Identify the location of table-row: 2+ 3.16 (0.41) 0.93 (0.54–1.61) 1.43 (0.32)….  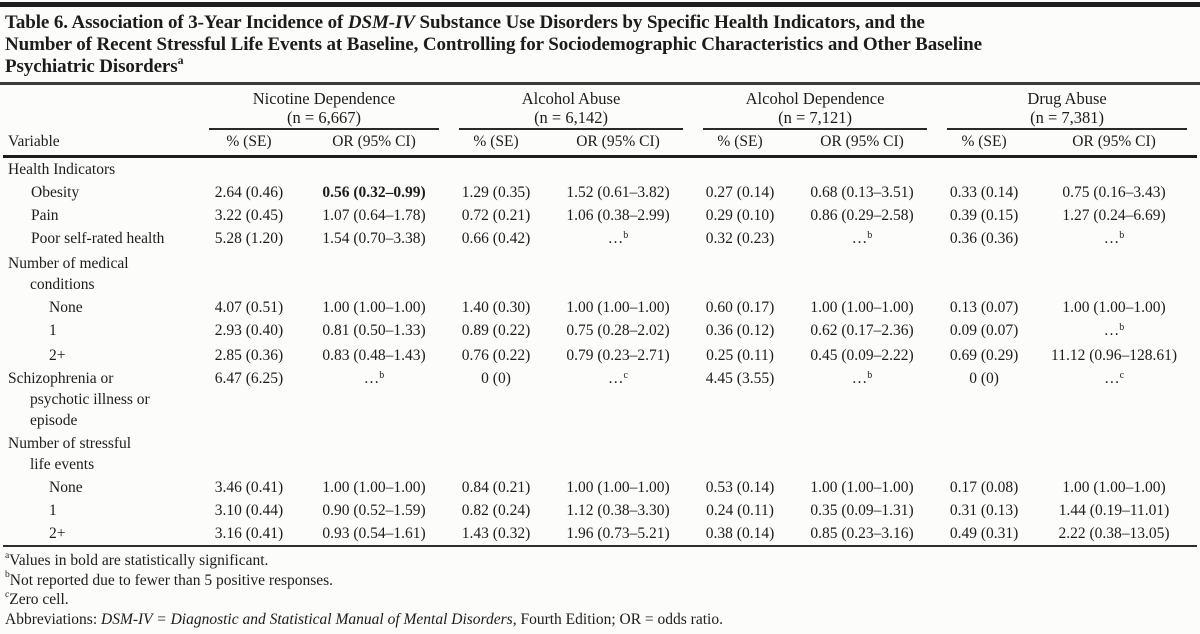
(600, 533).